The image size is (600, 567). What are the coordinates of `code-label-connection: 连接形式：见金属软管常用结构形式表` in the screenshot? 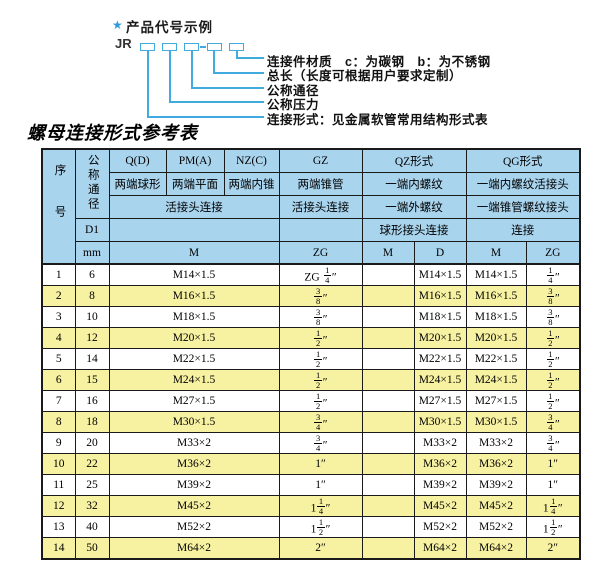 It's located at (378, 120).